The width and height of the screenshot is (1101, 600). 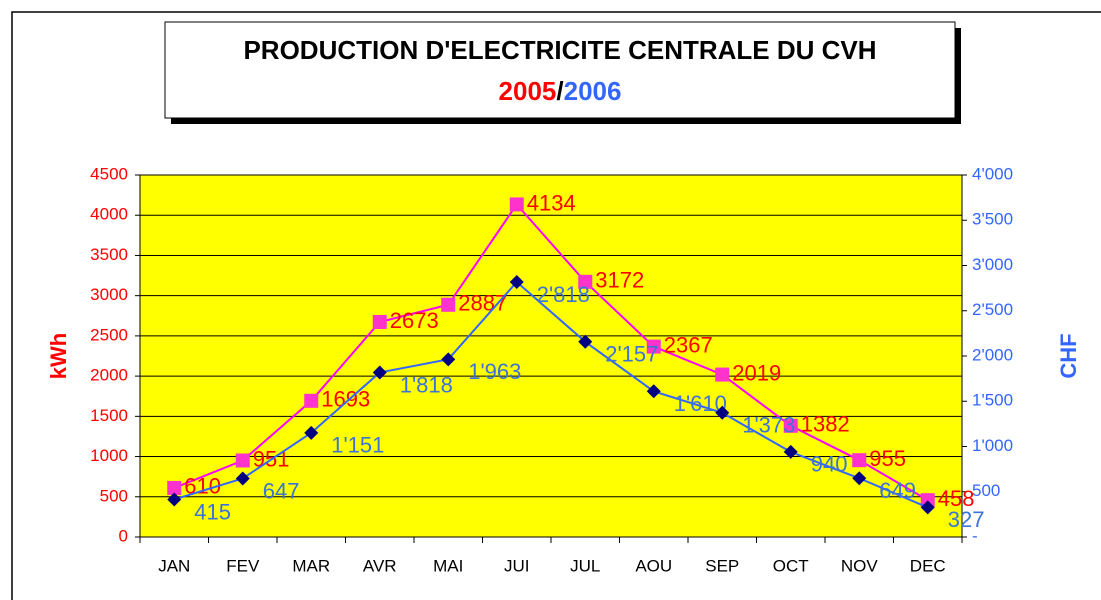 I want to click on x-tick-label: JUI, so click(x=517, y=565).